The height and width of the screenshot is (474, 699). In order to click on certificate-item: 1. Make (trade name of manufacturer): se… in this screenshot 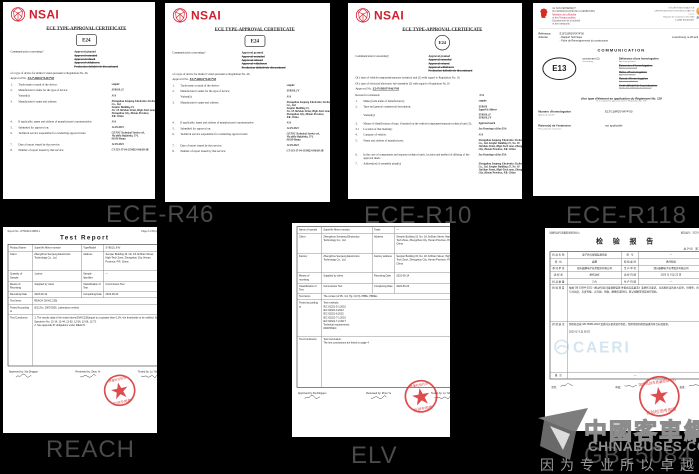, I will do `click(438, 100)`.